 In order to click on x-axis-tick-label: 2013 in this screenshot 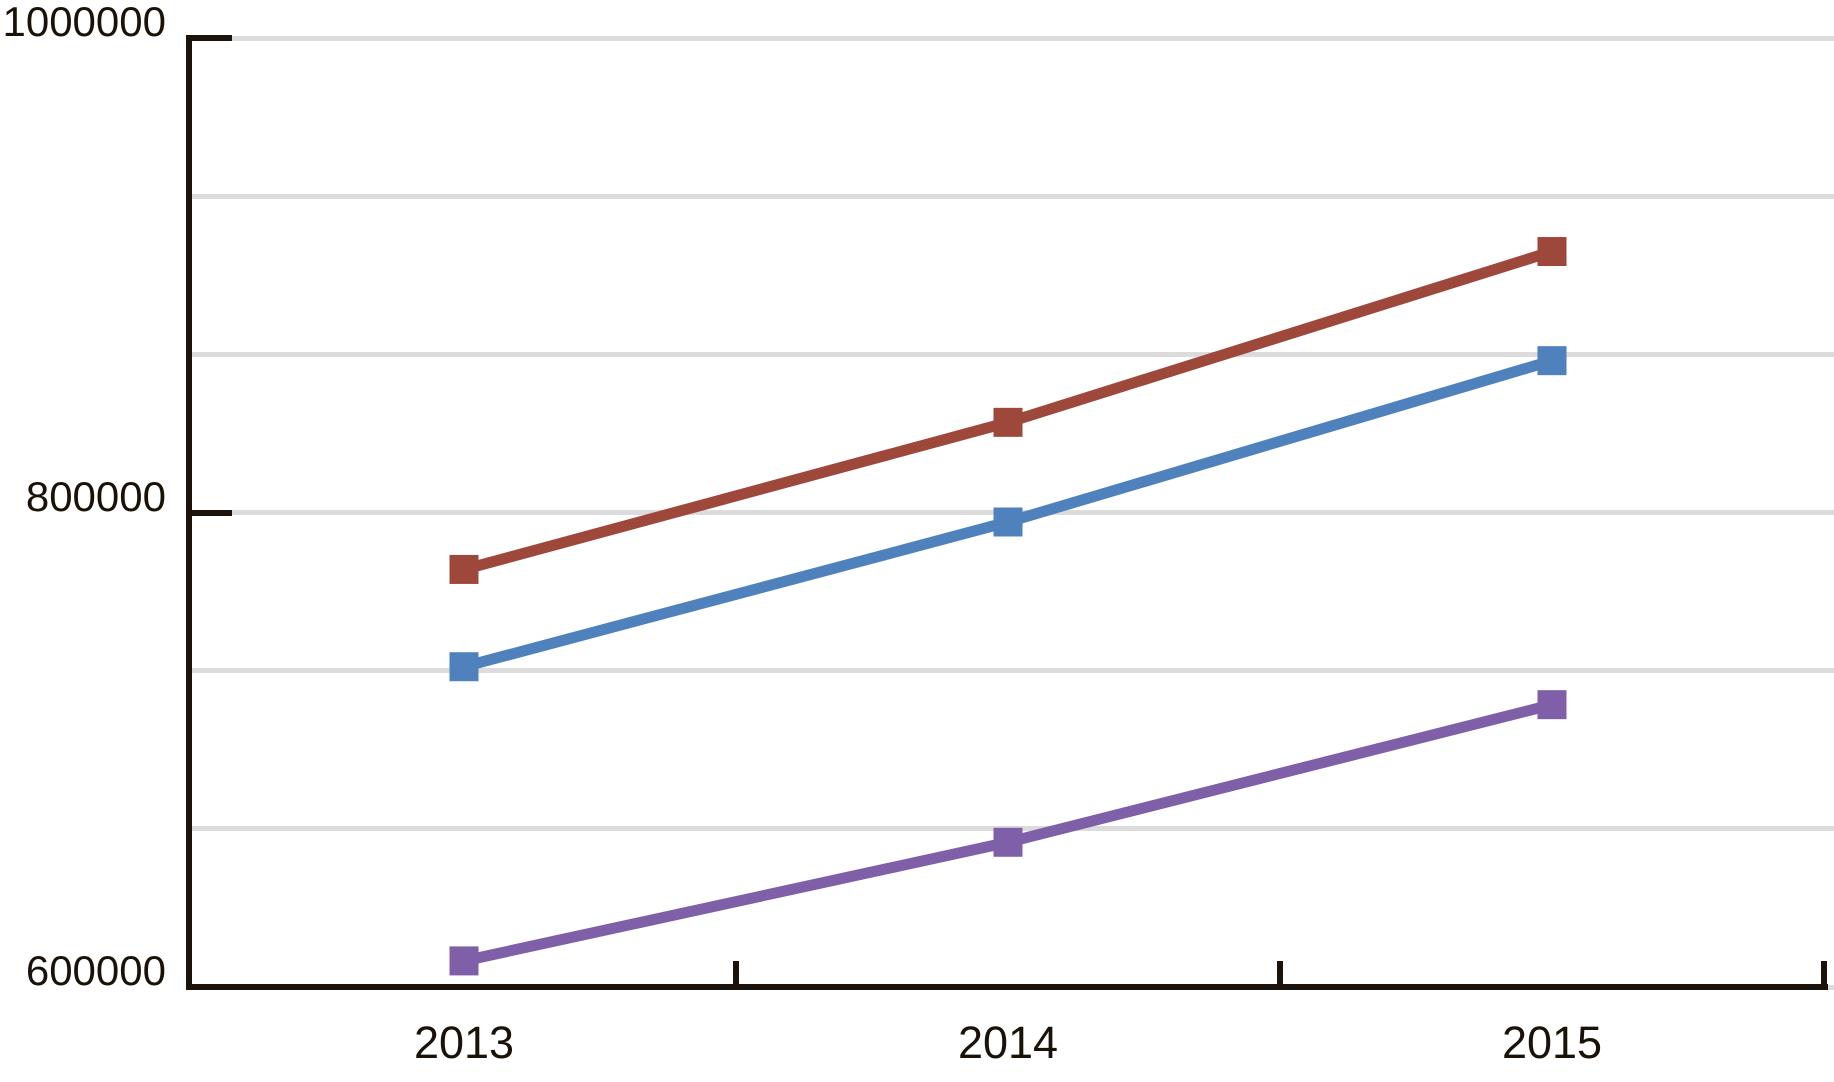, I will do `click(464, 1042)`.